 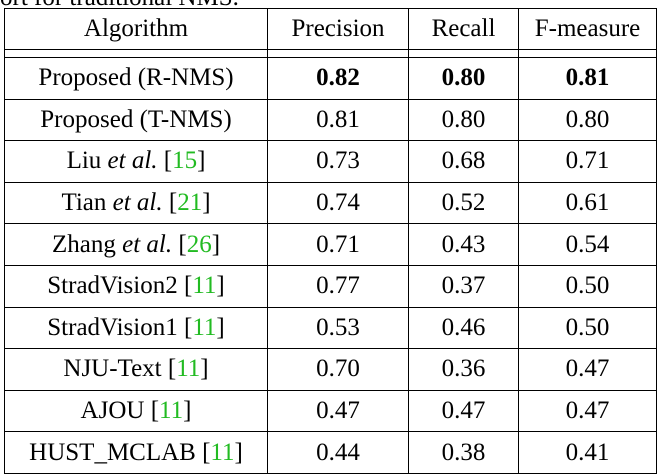 What do you see at coordinates (199, 244) in the screenshot?
I see `citation-link: 26` at bounding box center [199, 244].